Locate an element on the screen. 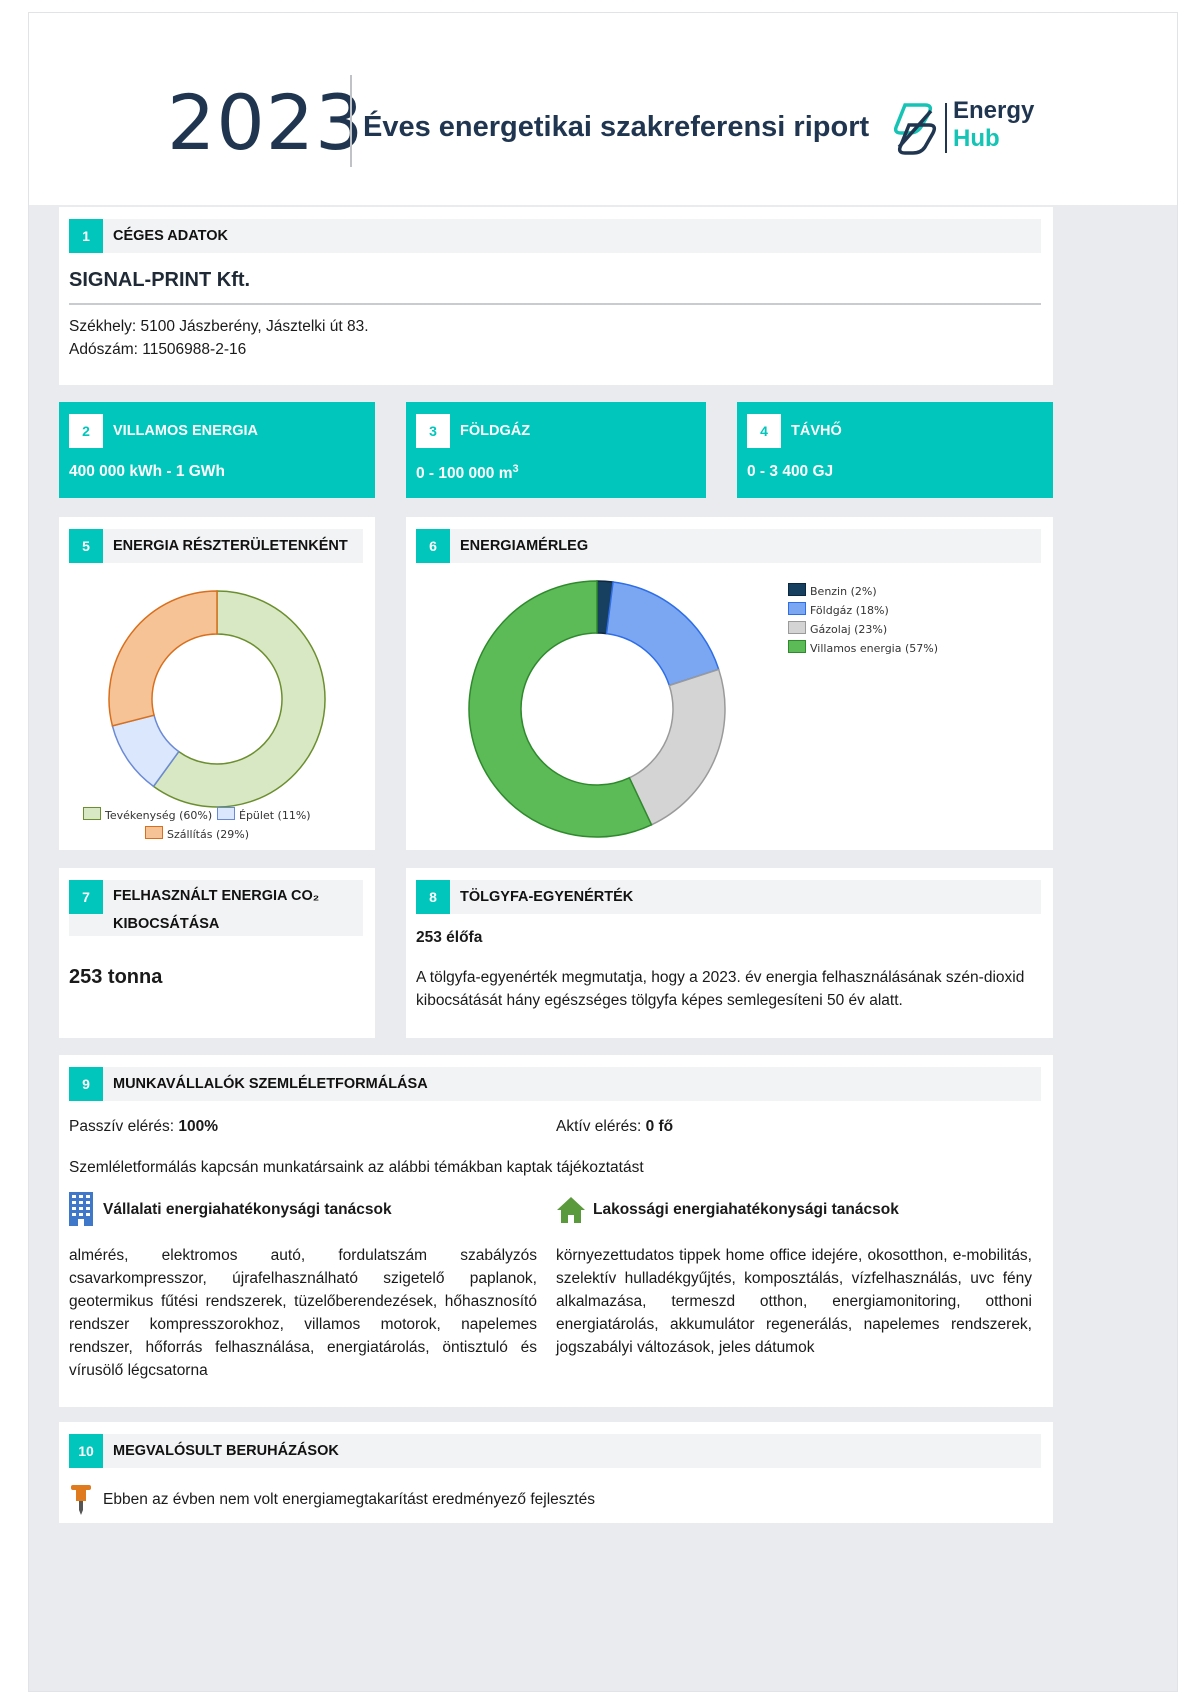 The image size is (1200, 1697). office-building-icon is located at coordinates (81, 1209).